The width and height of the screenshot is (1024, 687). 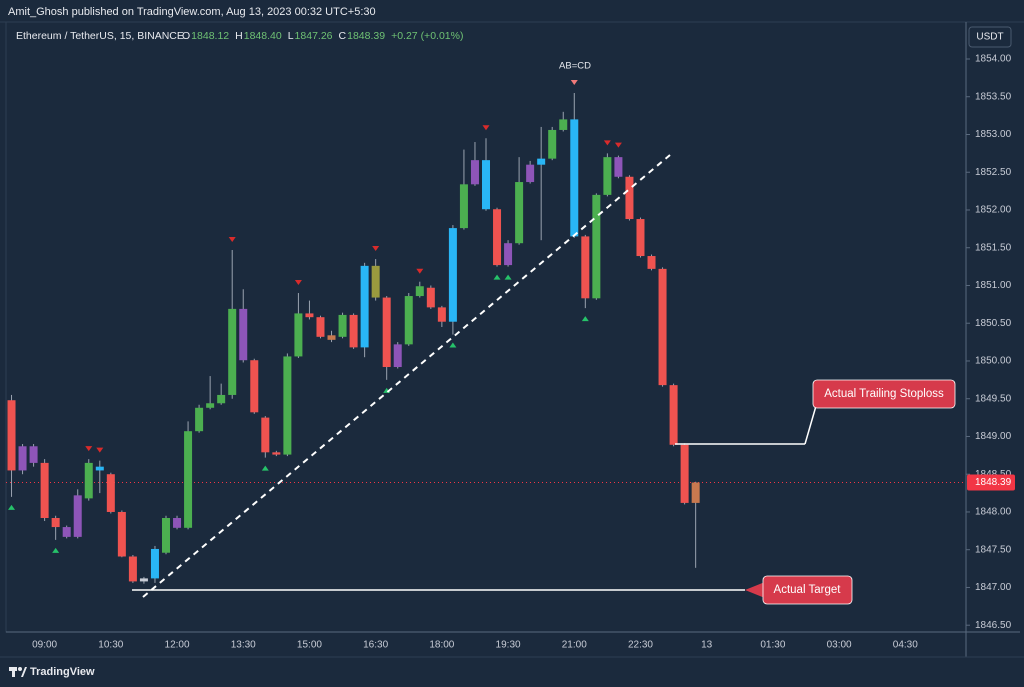 I want to click on brand-logo, so click(x=18, y=672).